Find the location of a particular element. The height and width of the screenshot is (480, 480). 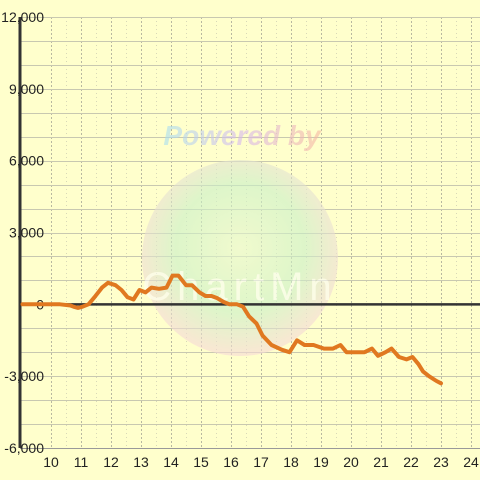

x-tick-label: 14 is located at coordinates (171, 462).